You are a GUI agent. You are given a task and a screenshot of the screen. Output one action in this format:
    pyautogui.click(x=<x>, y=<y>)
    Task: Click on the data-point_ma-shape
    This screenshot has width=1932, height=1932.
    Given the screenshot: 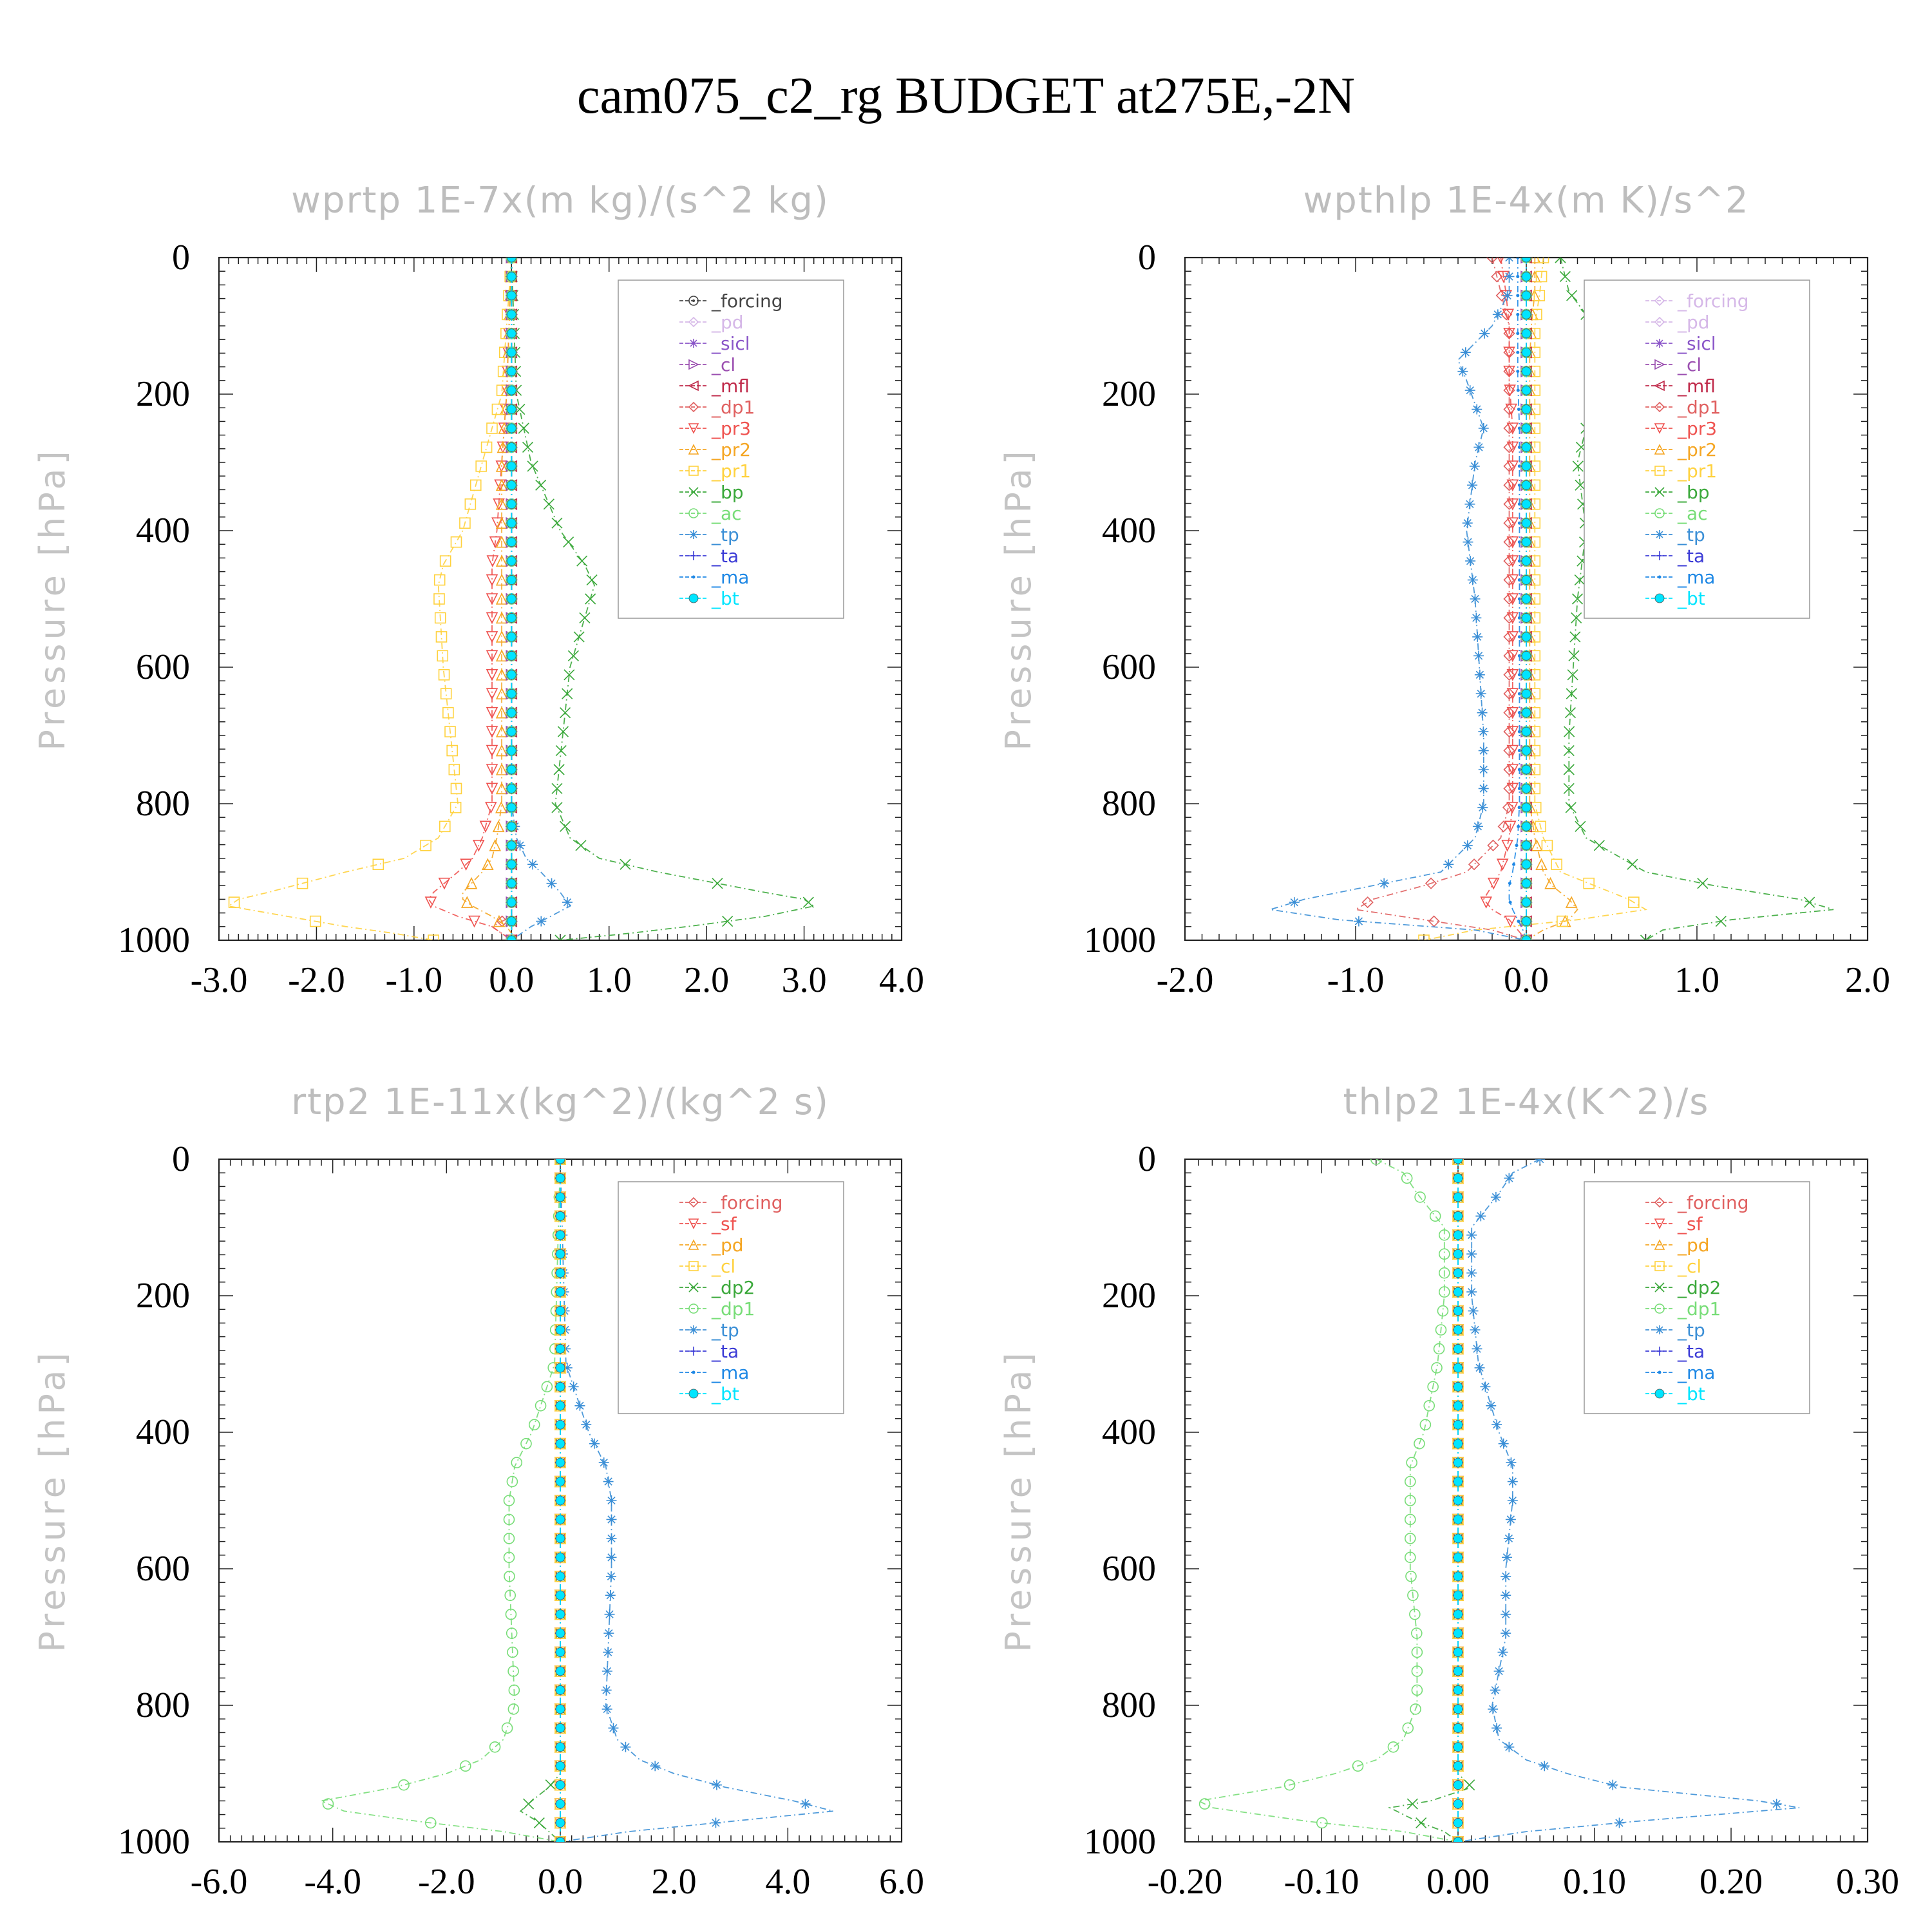 What is the action you would take?
    pyautogui.click(x=1518, y=259)
    